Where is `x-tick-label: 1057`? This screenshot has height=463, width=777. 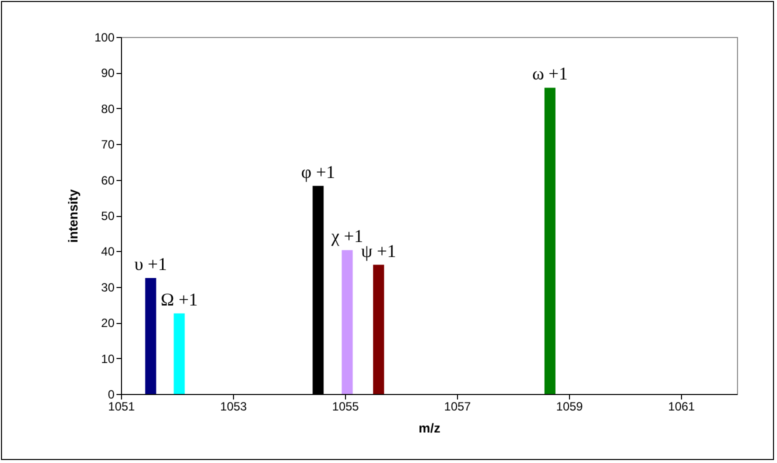
x-tick-label: 1057 is located at coordinates (458, 407).